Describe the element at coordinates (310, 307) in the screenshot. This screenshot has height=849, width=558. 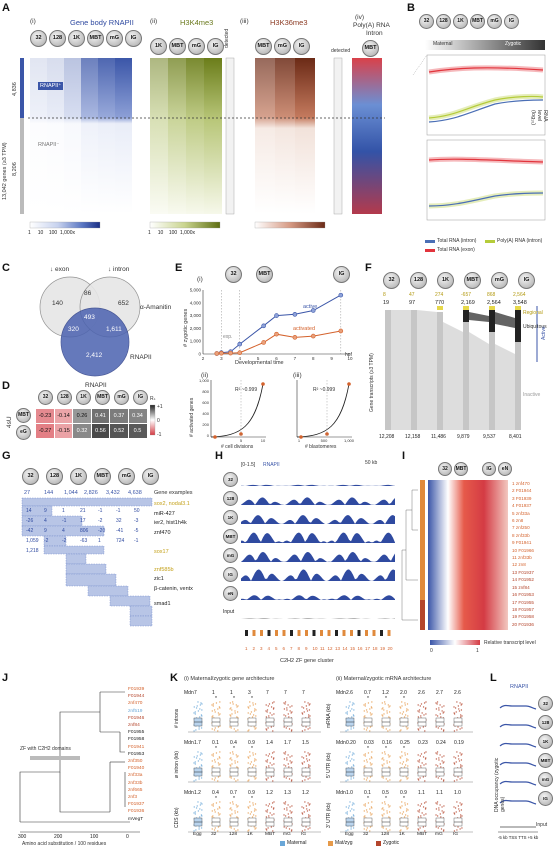
I see `e-active: active` at that location.